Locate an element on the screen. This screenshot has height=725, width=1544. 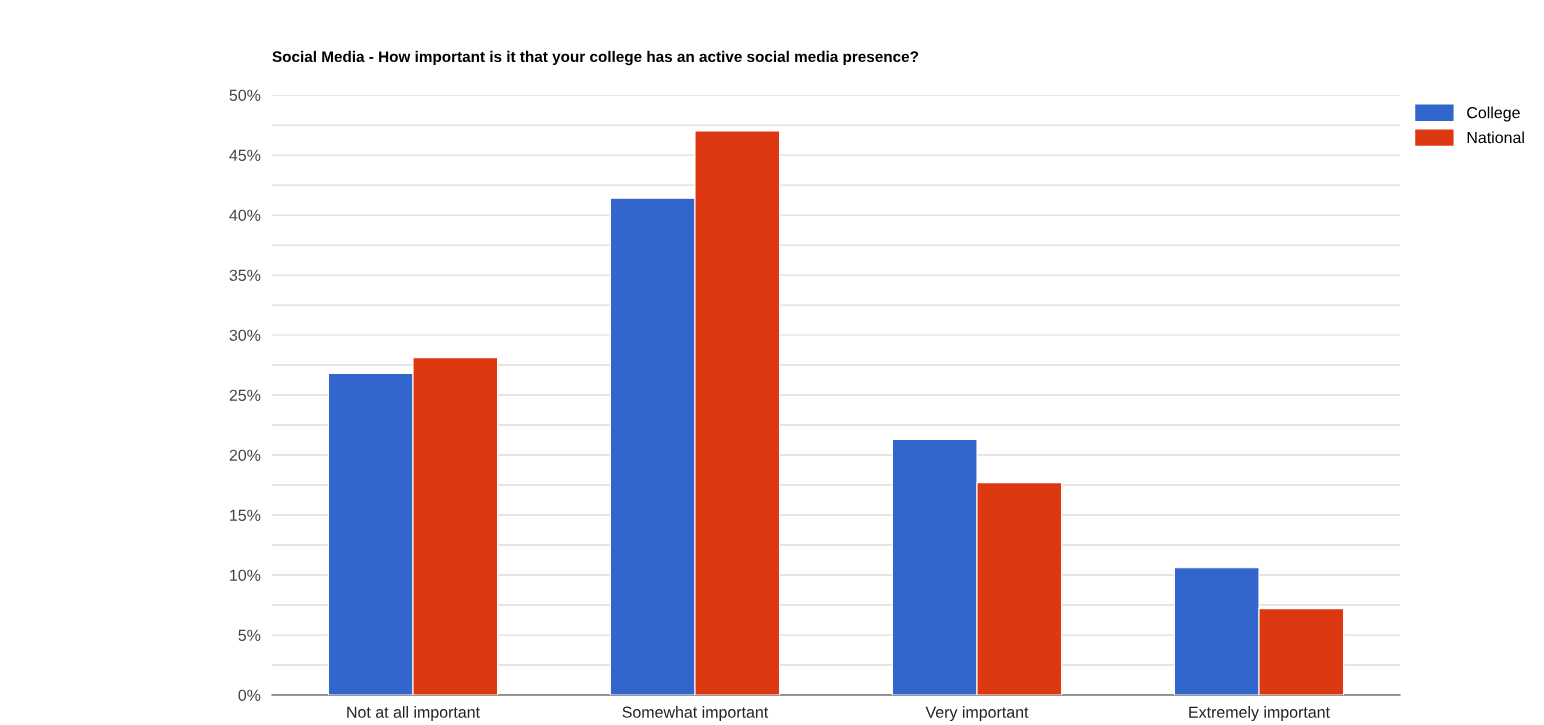
y-tick-label: 30% is located at coordinates (245, 335).